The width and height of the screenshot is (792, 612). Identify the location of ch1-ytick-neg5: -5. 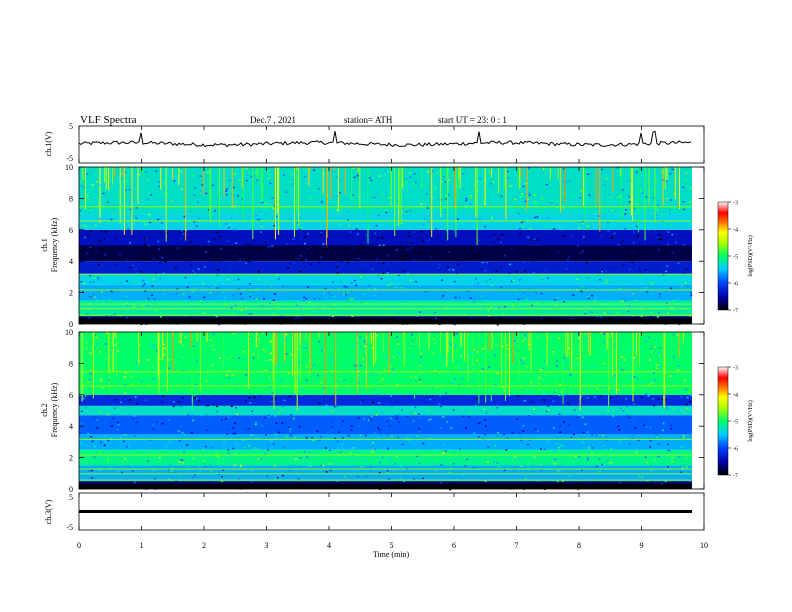
(69, 158).